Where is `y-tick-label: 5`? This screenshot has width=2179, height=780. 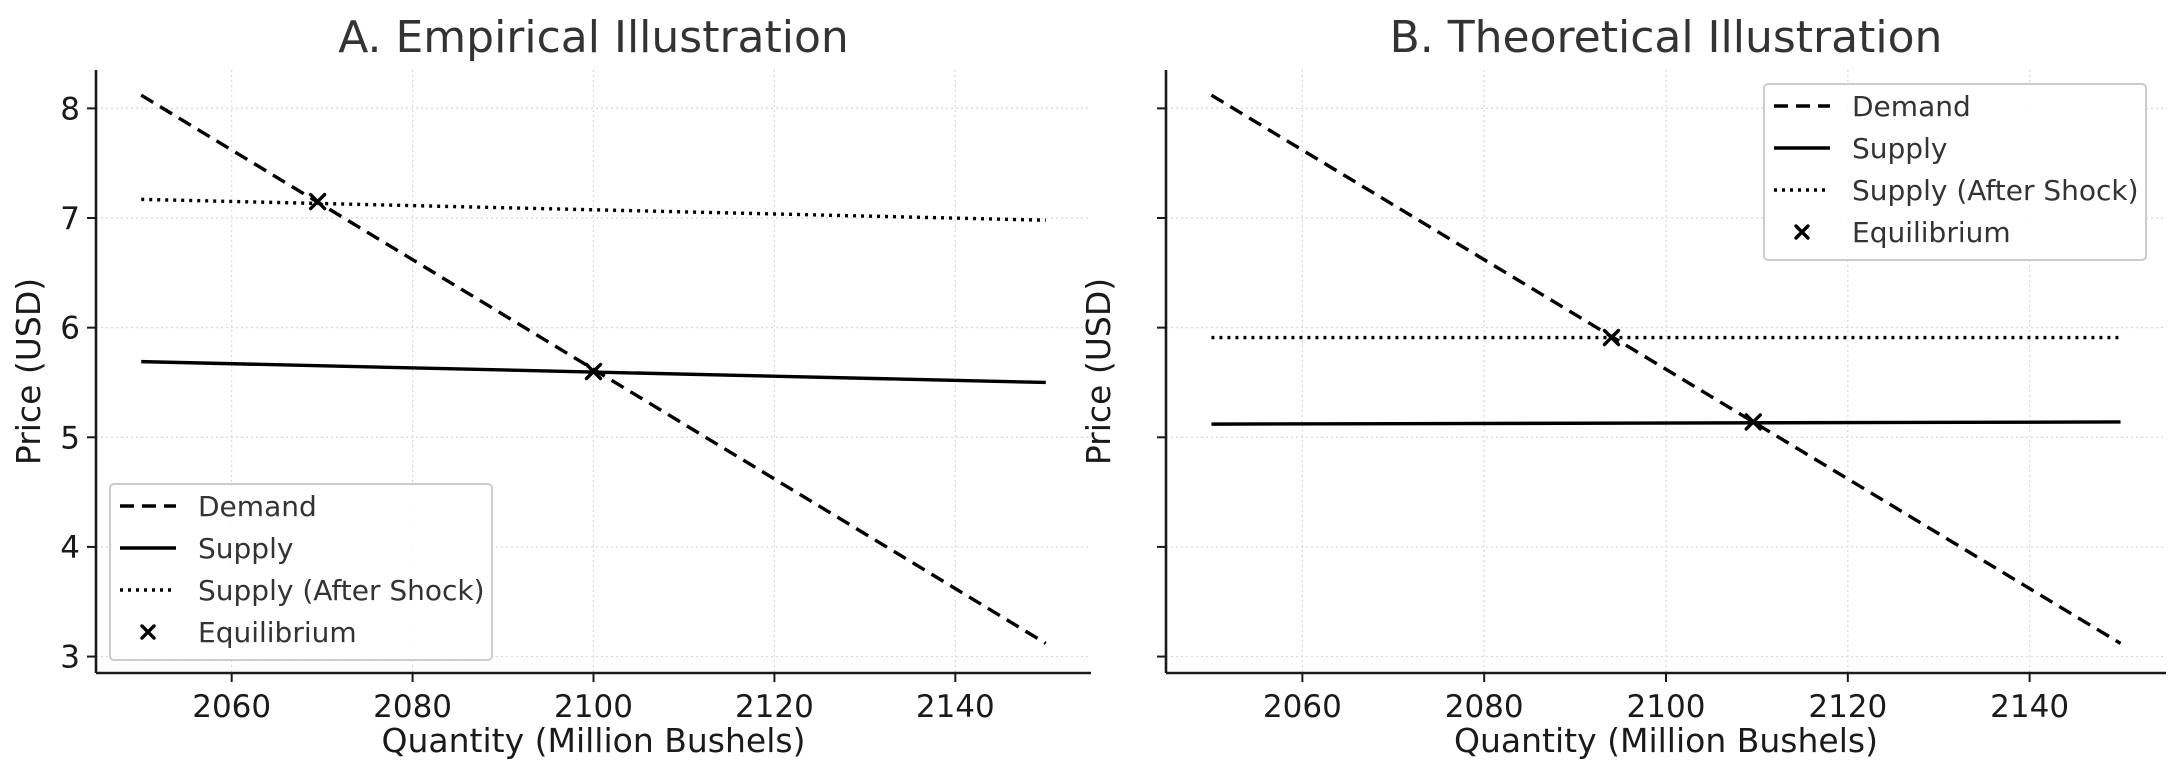
y-tick-label: 5 is located at coordinates (70, 438).